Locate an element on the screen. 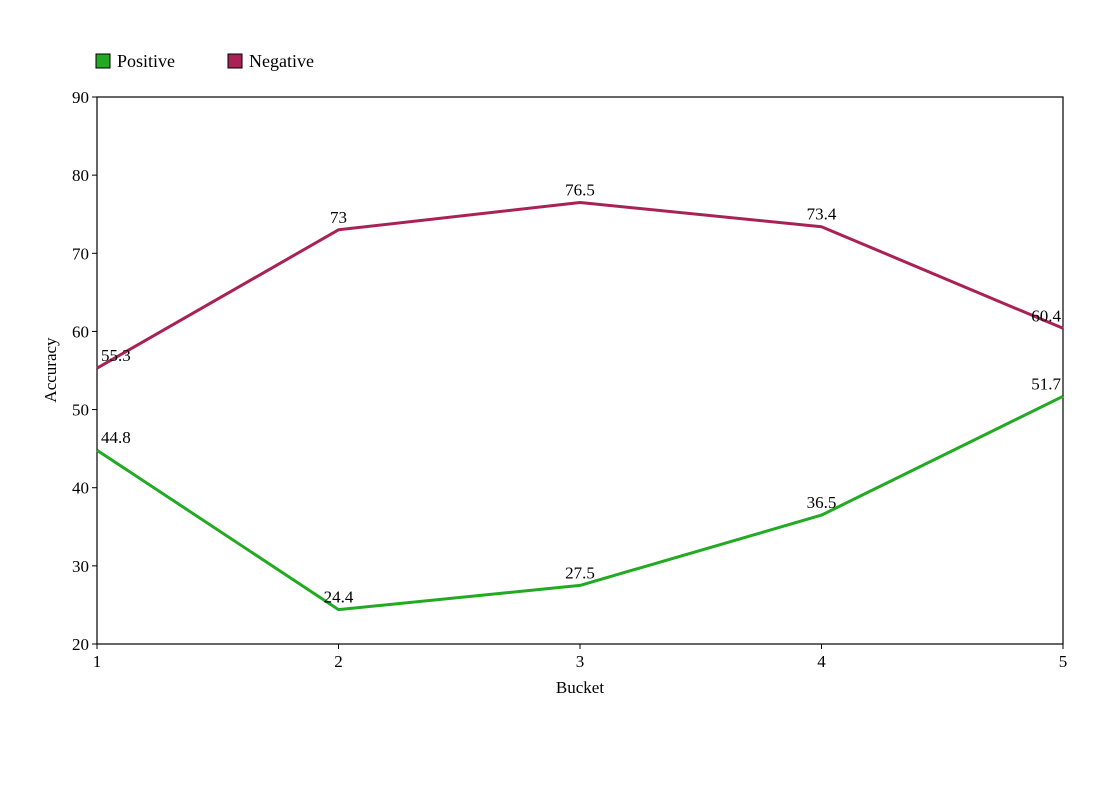 Image resolution: width=1095 pixels, height=810 pixels. x-axis: 1 2 3 4 5 is located at coordinates (580, 657).